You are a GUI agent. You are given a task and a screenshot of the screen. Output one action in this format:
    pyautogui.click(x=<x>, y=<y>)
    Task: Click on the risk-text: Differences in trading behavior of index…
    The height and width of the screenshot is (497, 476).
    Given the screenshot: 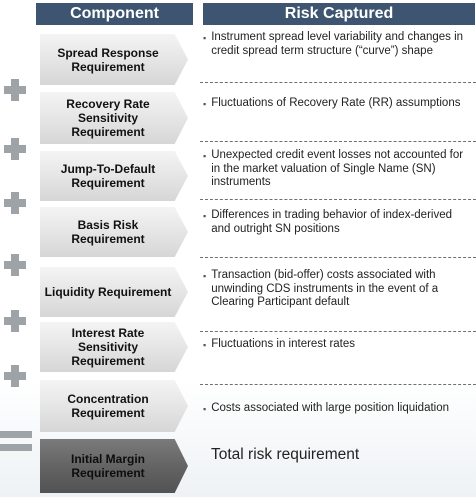 What is the action you would take?
    pyautogui.click(x=331, y=222)
    